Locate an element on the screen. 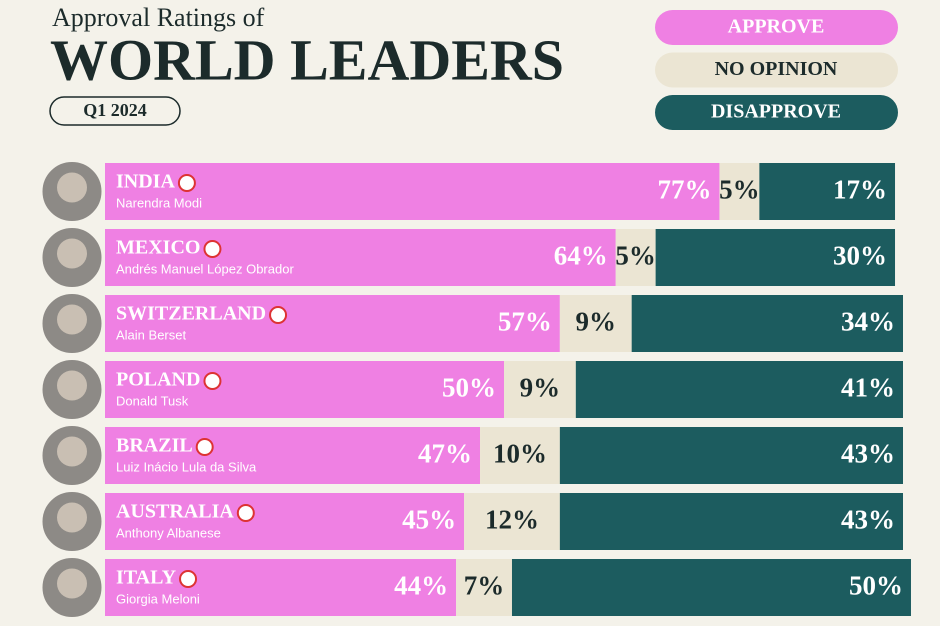 The width and height of the screenshot is (940, 626). subtitle: Q1 2024 is located at coordinates (115, 110).